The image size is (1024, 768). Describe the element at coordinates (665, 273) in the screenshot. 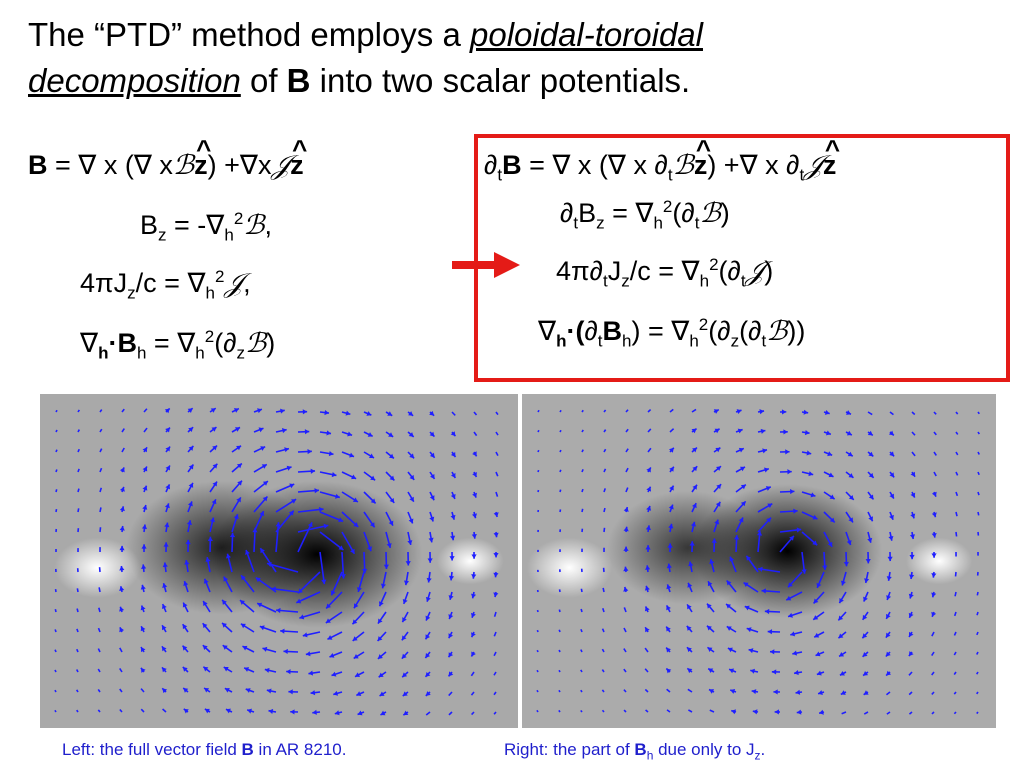

I see `right-equation-3: 4π∂tJz/c = ∇h2(∂t𝒥)` at that location.